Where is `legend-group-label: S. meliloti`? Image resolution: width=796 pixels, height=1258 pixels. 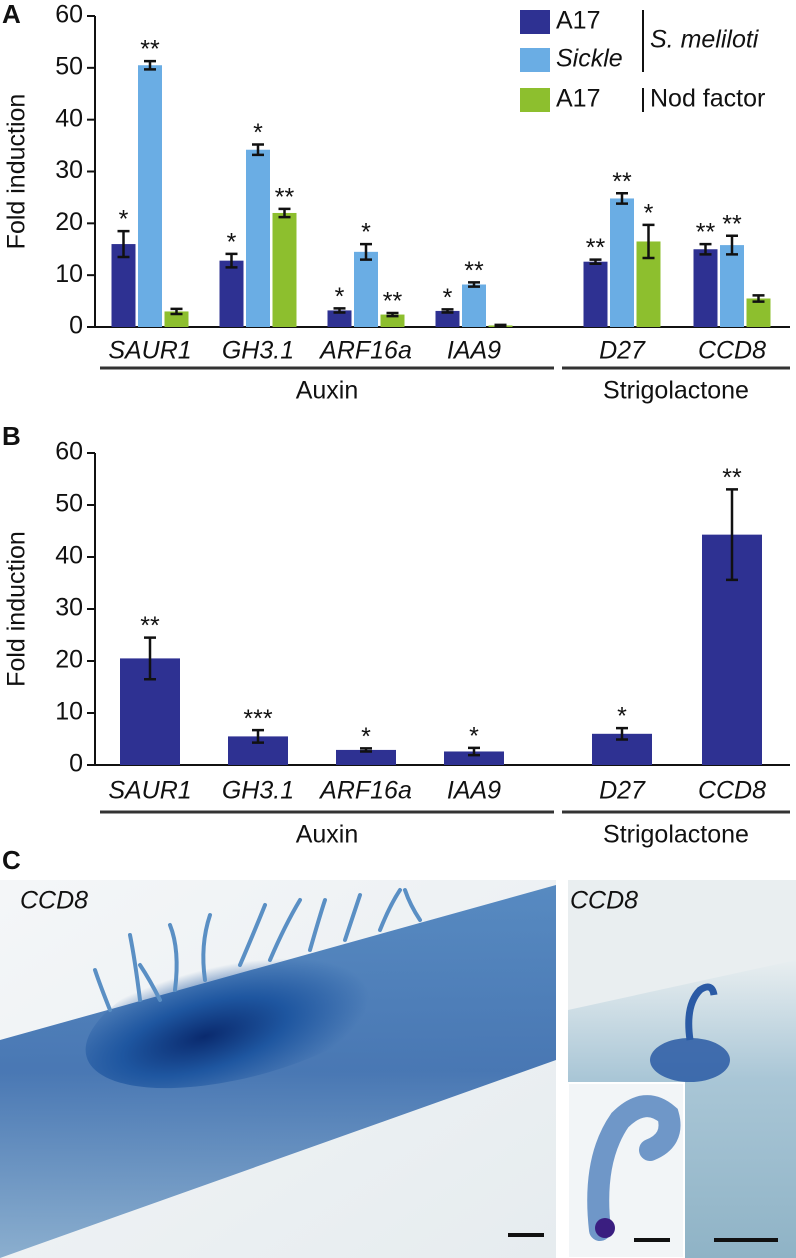
legend-group-label: S. meliloti is located at coordinates (705, 40).